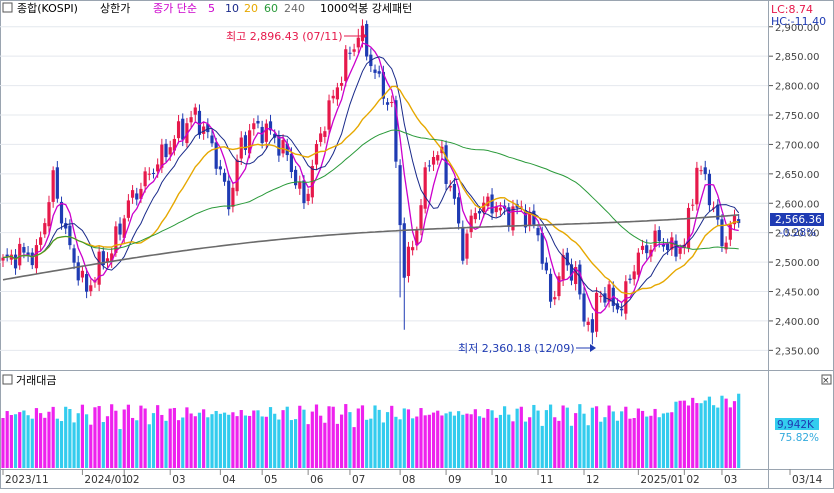 The height and width of the screenshot is (493, 834). What do you see at coordinates (826, 379) in the screenshot?
I see `volume-close-icon` at bounding box center [826, 379].